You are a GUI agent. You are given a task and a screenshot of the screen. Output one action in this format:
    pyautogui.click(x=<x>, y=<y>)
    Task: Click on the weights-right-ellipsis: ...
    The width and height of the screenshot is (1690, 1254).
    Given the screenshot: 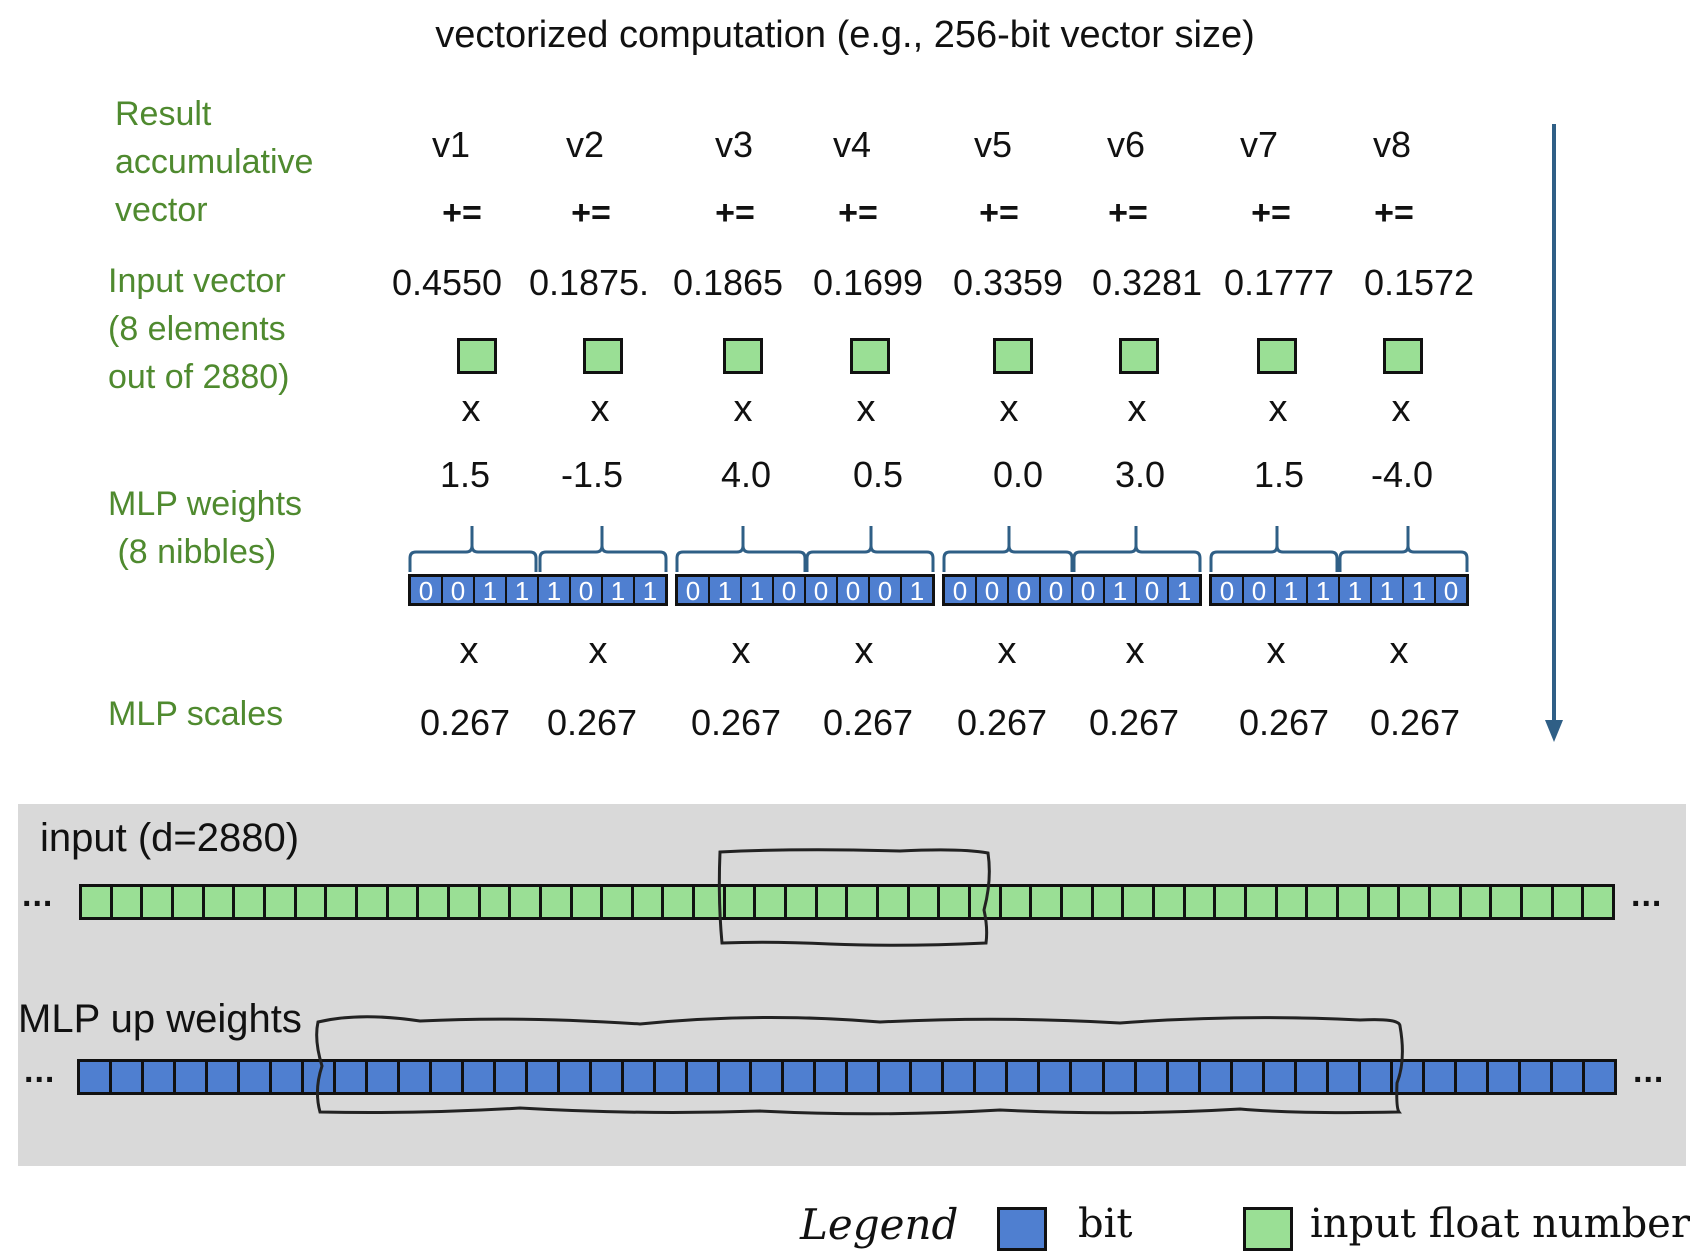 What is the action you would take?
    pyautogui.click(x=1649, y=1071)
    